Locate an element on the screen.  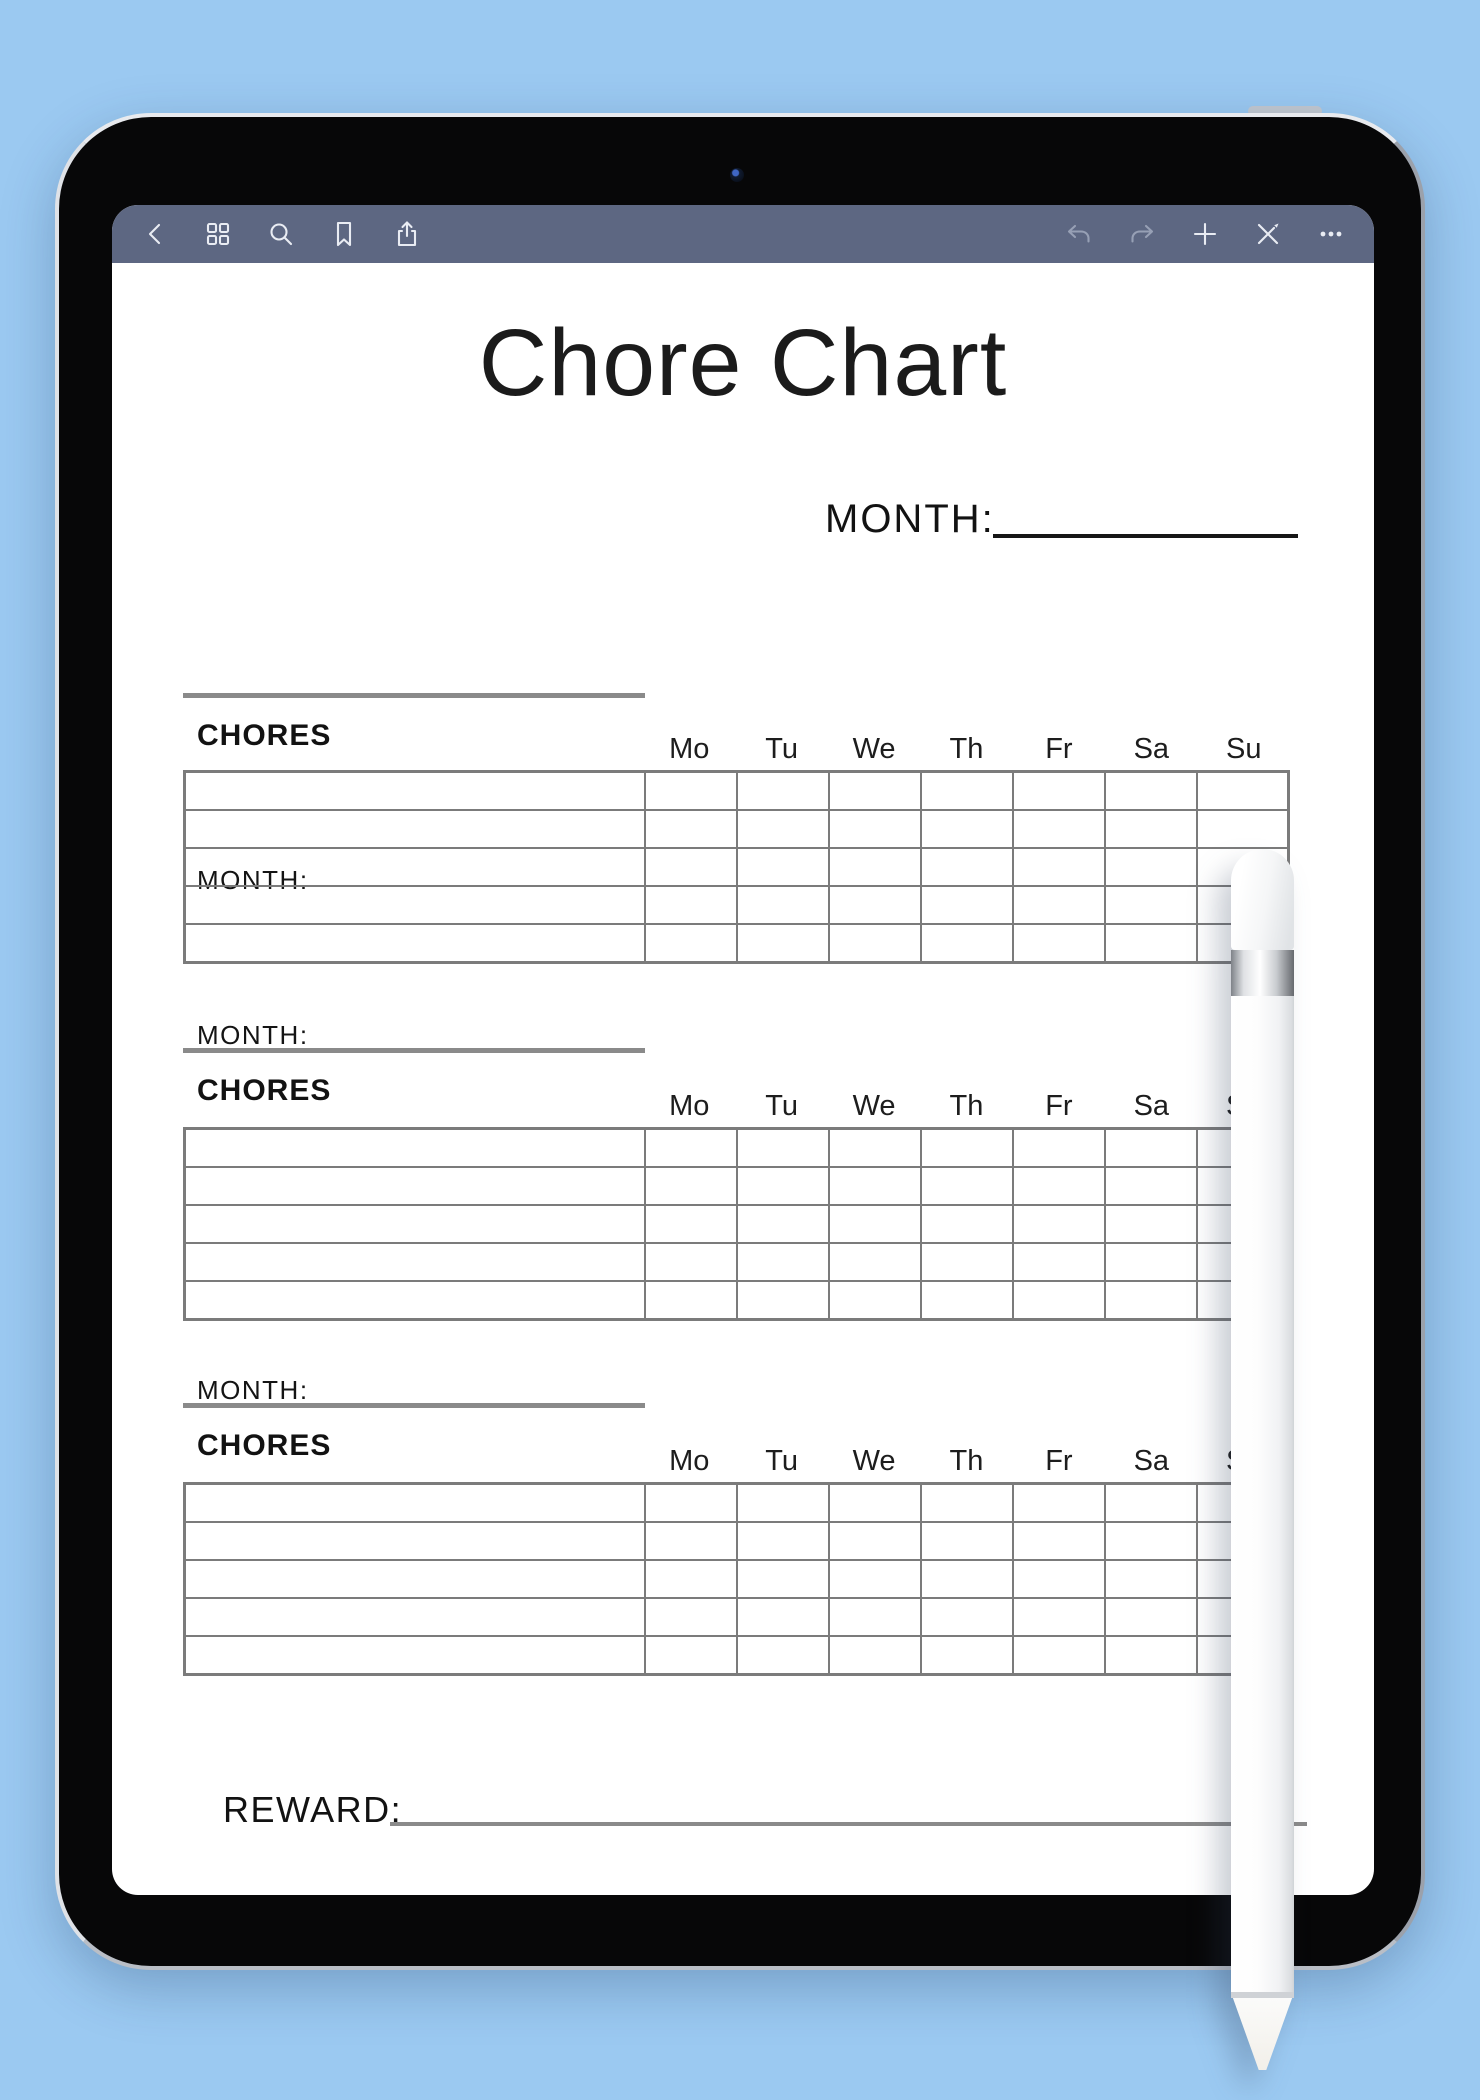
redo-icon is located at coordinates (1142, 234).